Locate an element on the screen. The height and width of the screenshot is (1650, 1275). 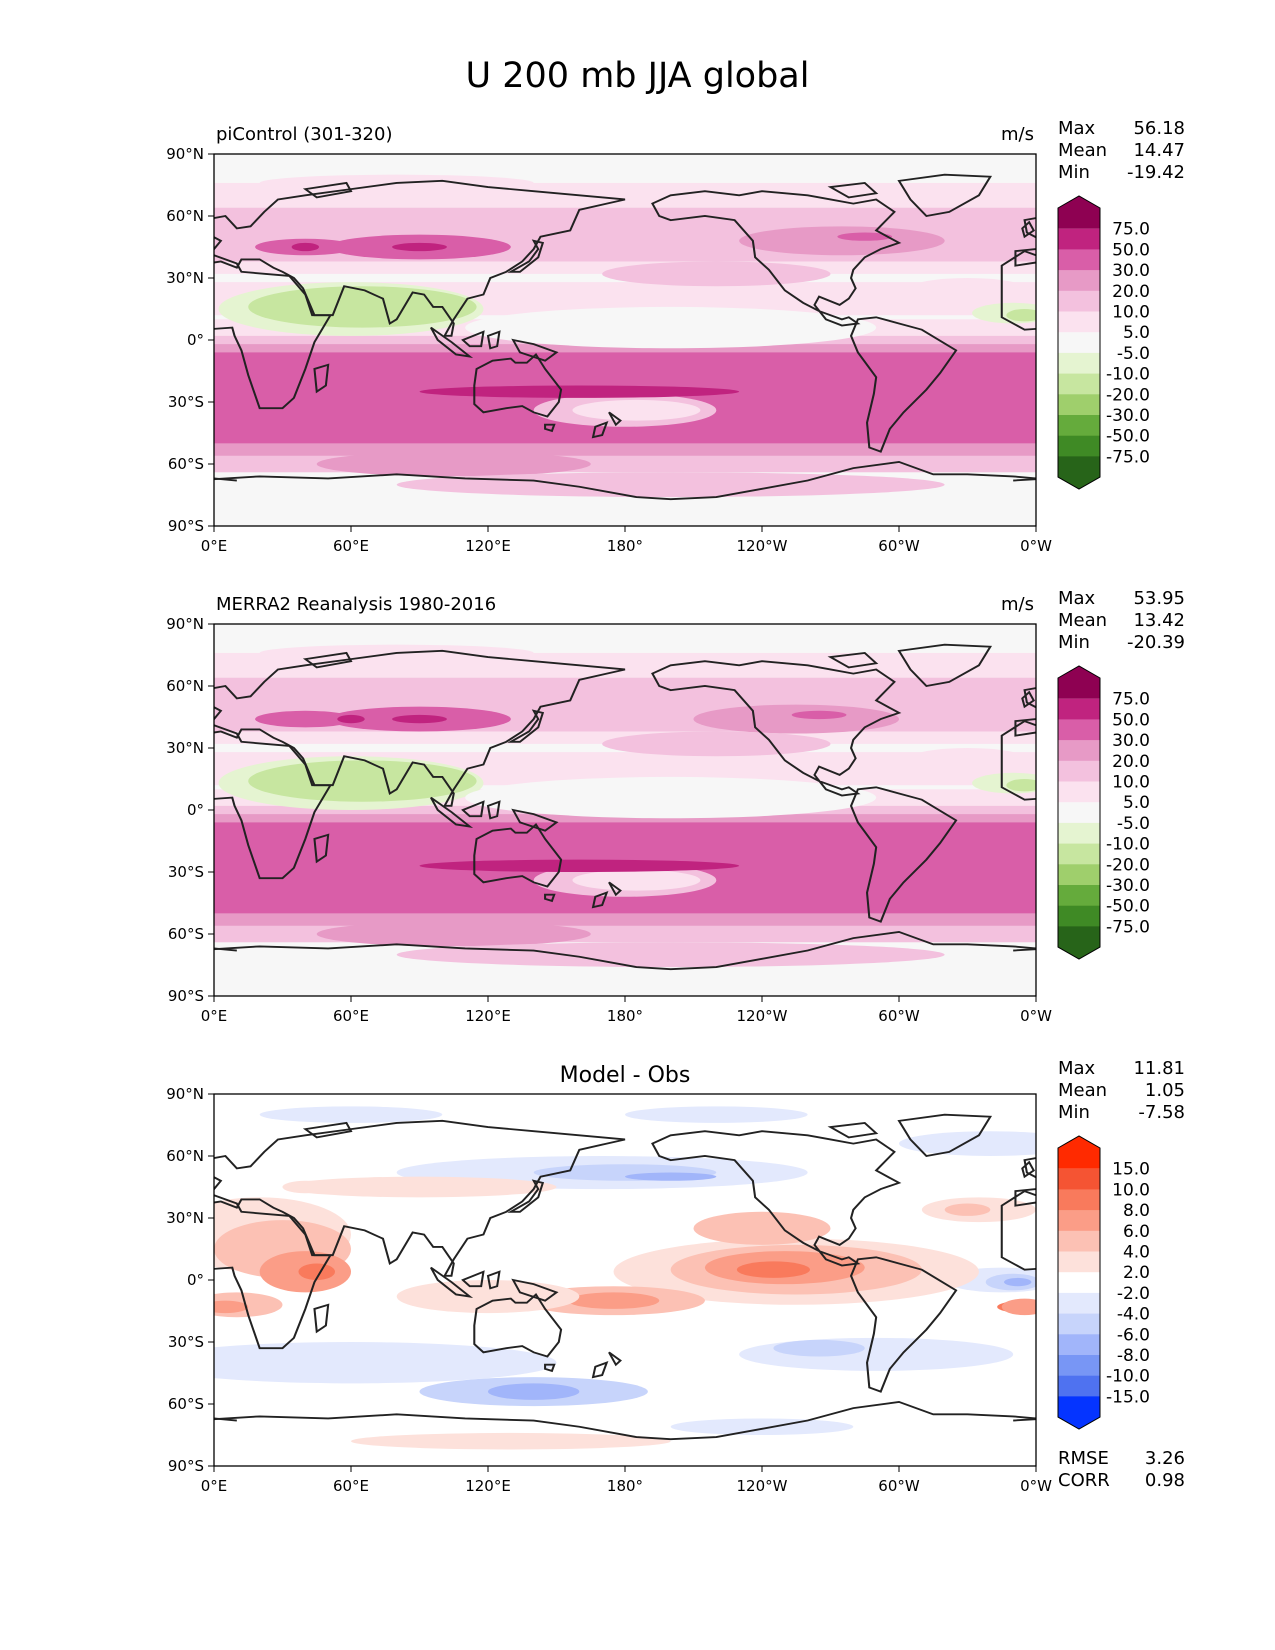
arctic-blue is located at coordinates (351, 1114).